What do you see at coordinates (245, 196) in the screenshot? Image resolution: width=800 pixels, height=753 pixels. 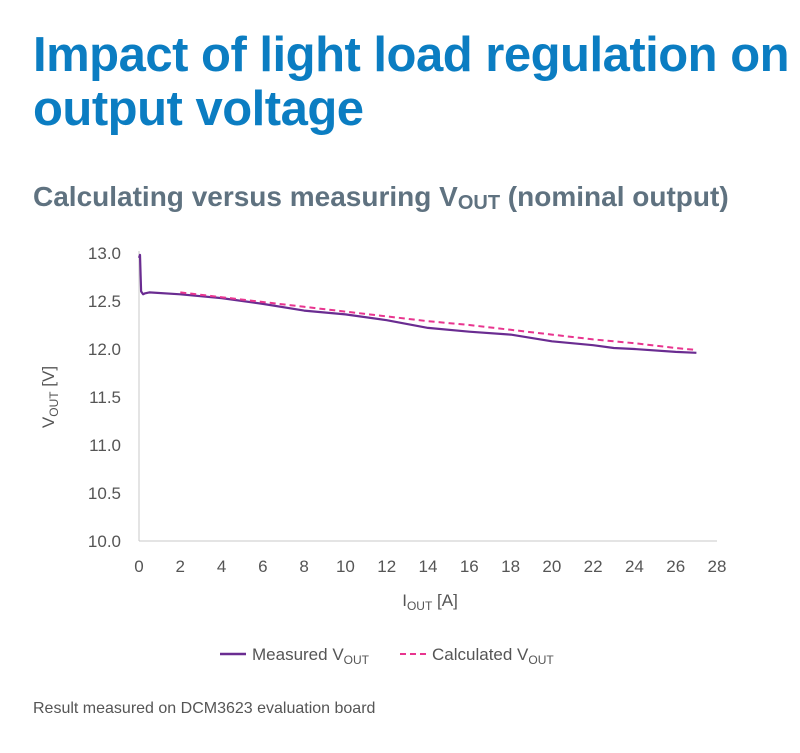 I see `subtitle-text: Calculating versus measuring V` at bounding box center [245, 196].